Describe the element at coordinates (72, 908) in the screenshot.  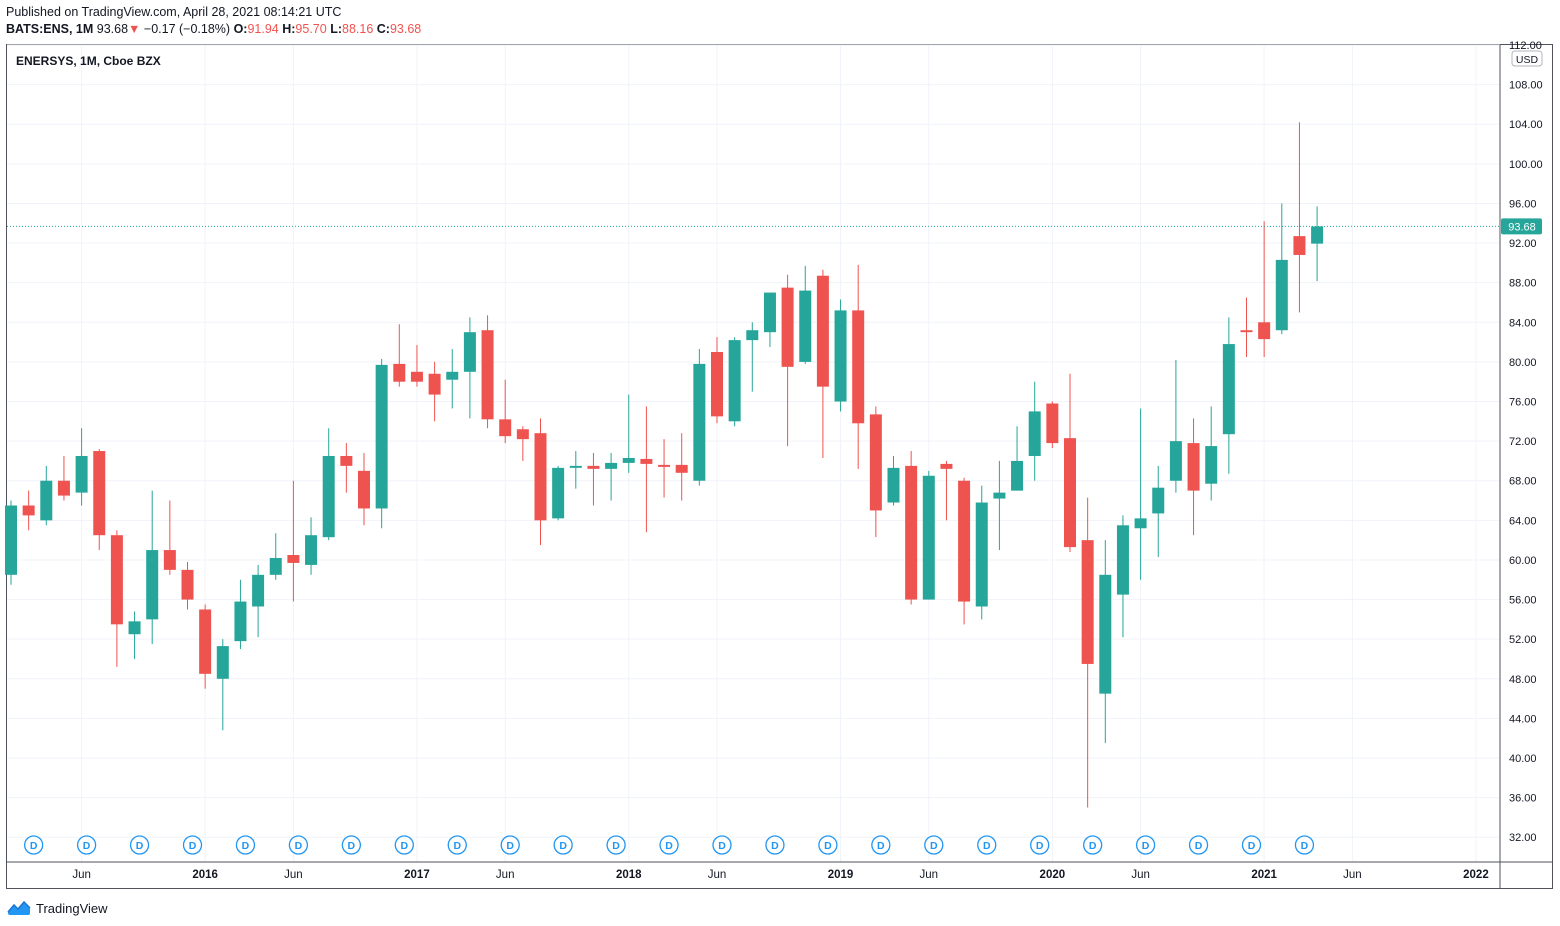
I see `footer-brand: TradingView` at that location.